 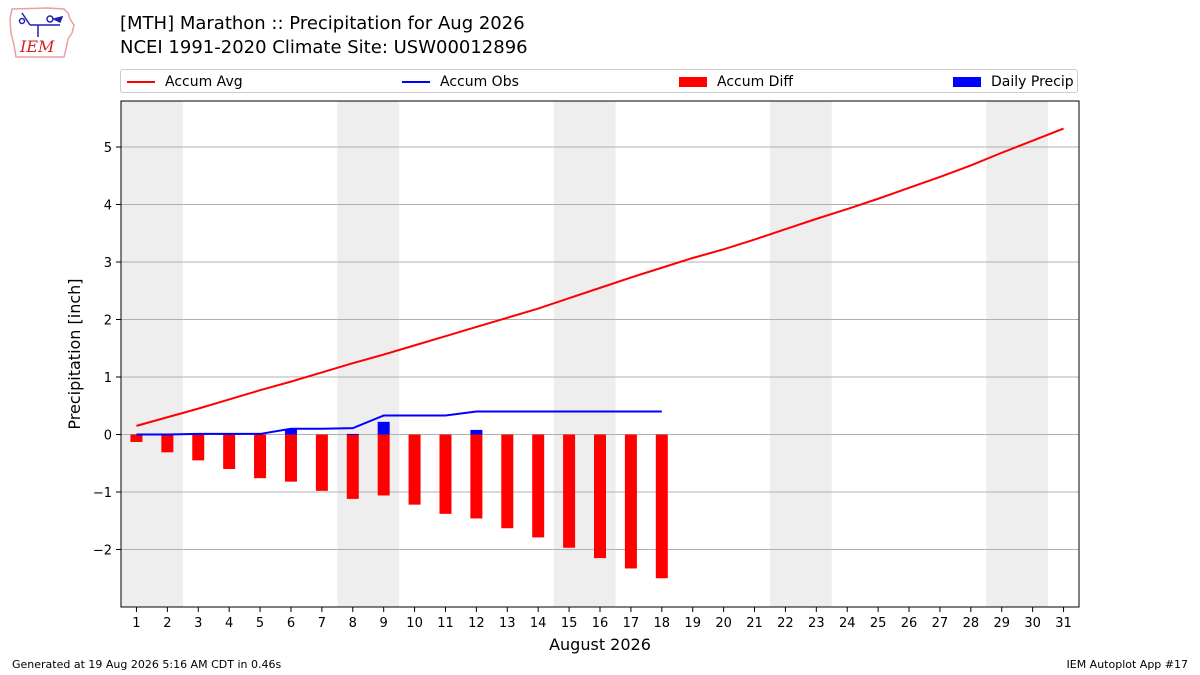 I want to click on iowa-outline, so click(x=42, y=32).